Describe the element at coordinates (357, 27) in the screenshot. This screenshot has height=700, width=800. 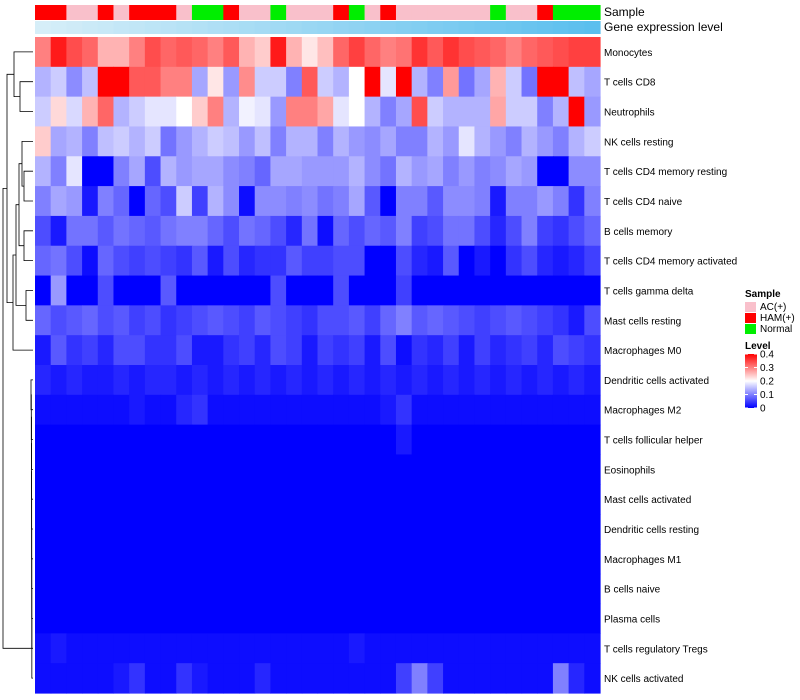
I see `expression-annotation-cell` at that location.